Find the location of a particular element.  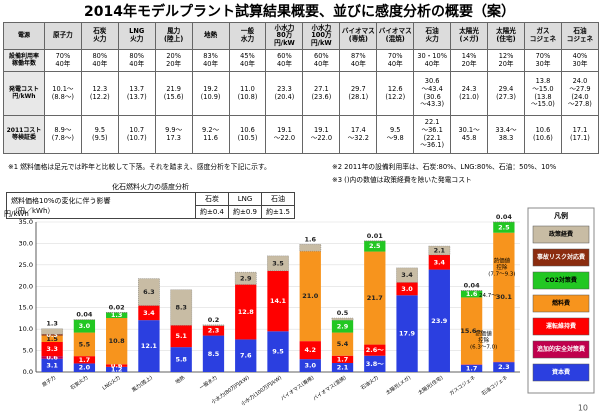

x-tick-label: 石油火力 is located at coordinates (369, 382).